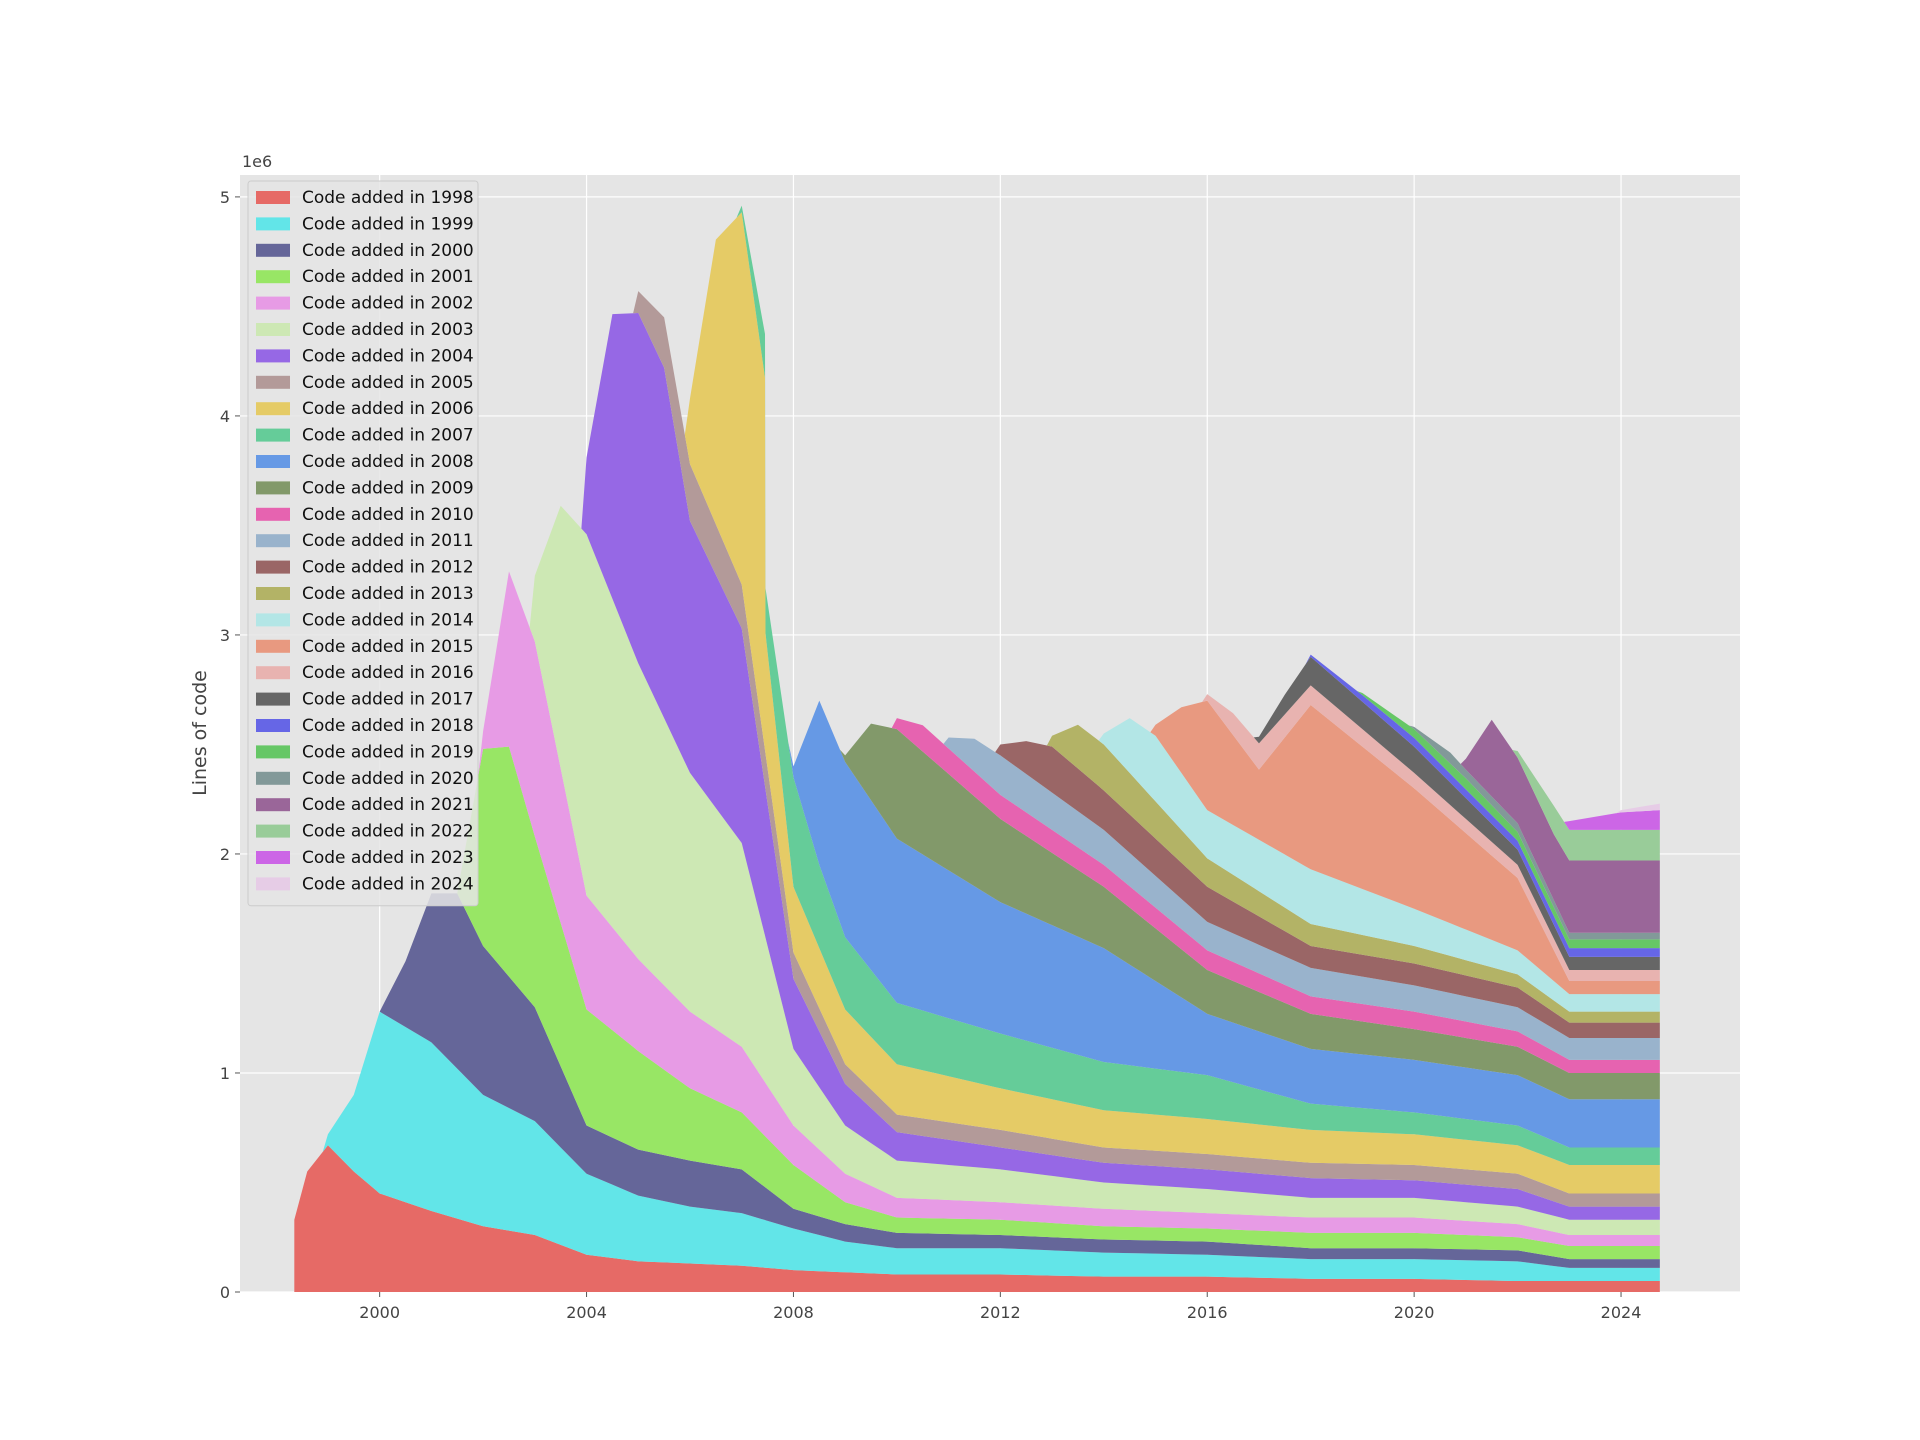 This screenshot has width=1920, height=1440. What do you see at coordinates (273, 620) in the screenshot?
I see `legend-swatch-2014` at bounding box center [273, 620].